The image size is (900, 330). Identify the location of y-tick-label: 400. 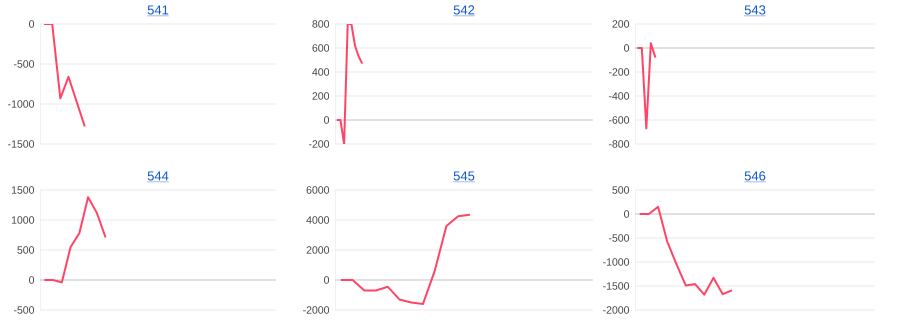
(321, 72).